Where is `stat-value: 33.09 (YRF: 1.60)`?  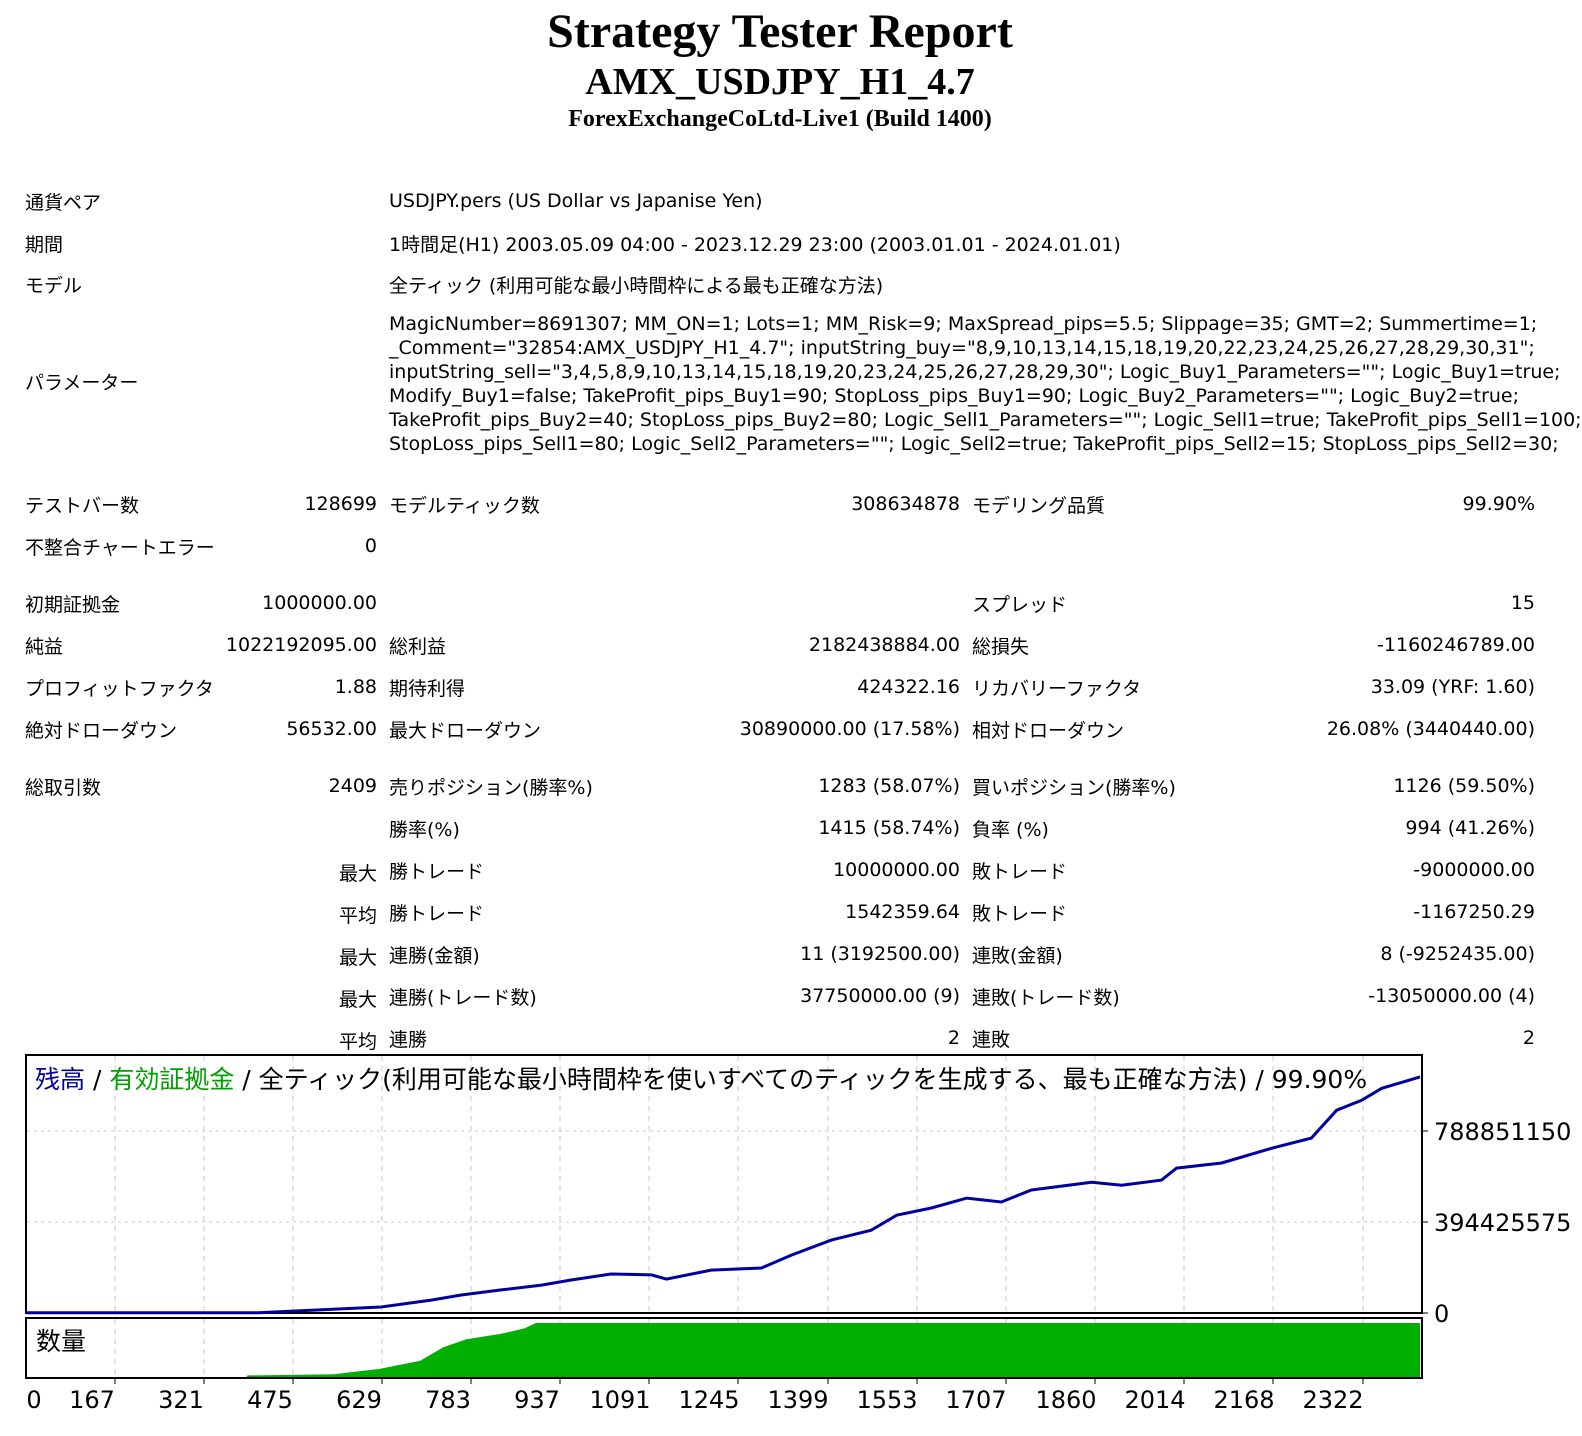
stat-value: 33.09 (YRF: 1.60) is located at coordinates (1452, 687).